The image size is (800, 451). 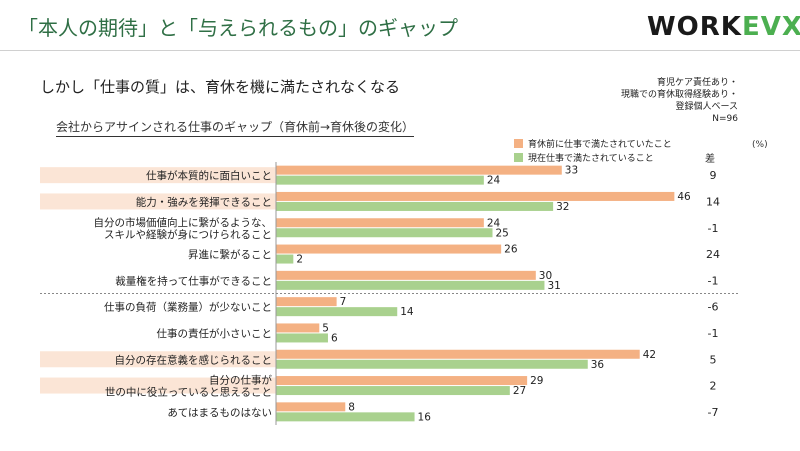 I want to click on header-divider, so click(x=400, y=50).